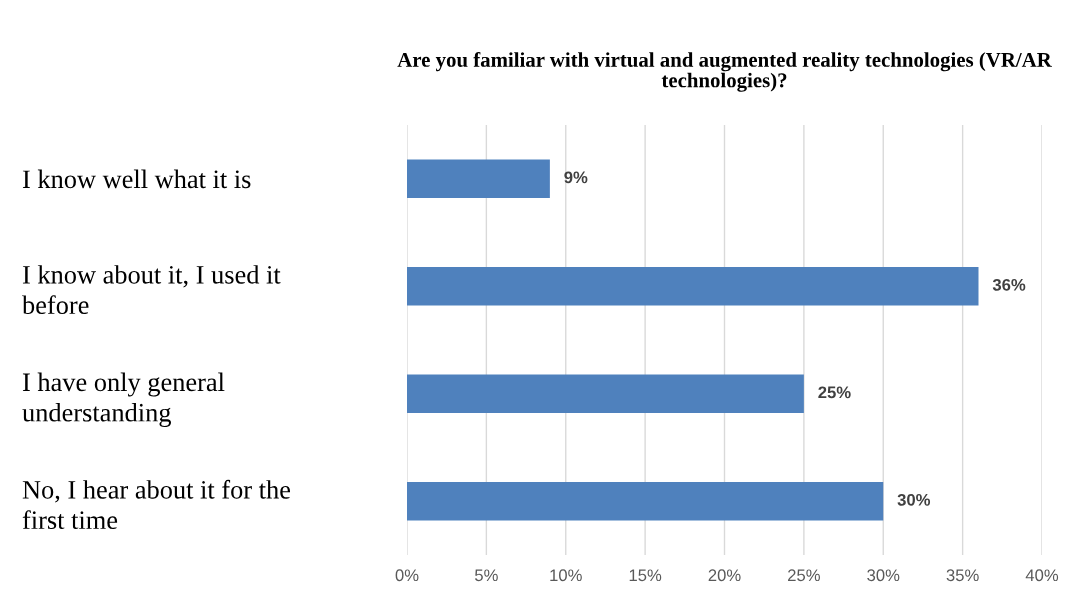 The height and width of the screenshot is (605, 1078). Describe the element at coordinates (151, 290) in the screenshot. I see `y-tick-label: I know about it, I used it before` at that location.